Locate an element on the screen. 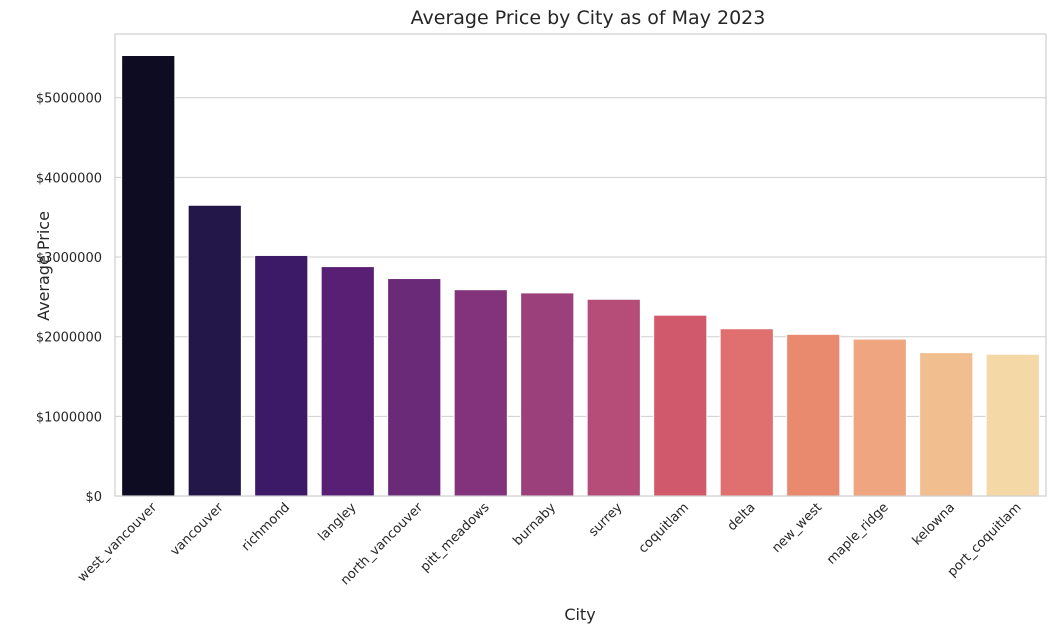  bar-north_vancouver is located at coordinates (414, 387).